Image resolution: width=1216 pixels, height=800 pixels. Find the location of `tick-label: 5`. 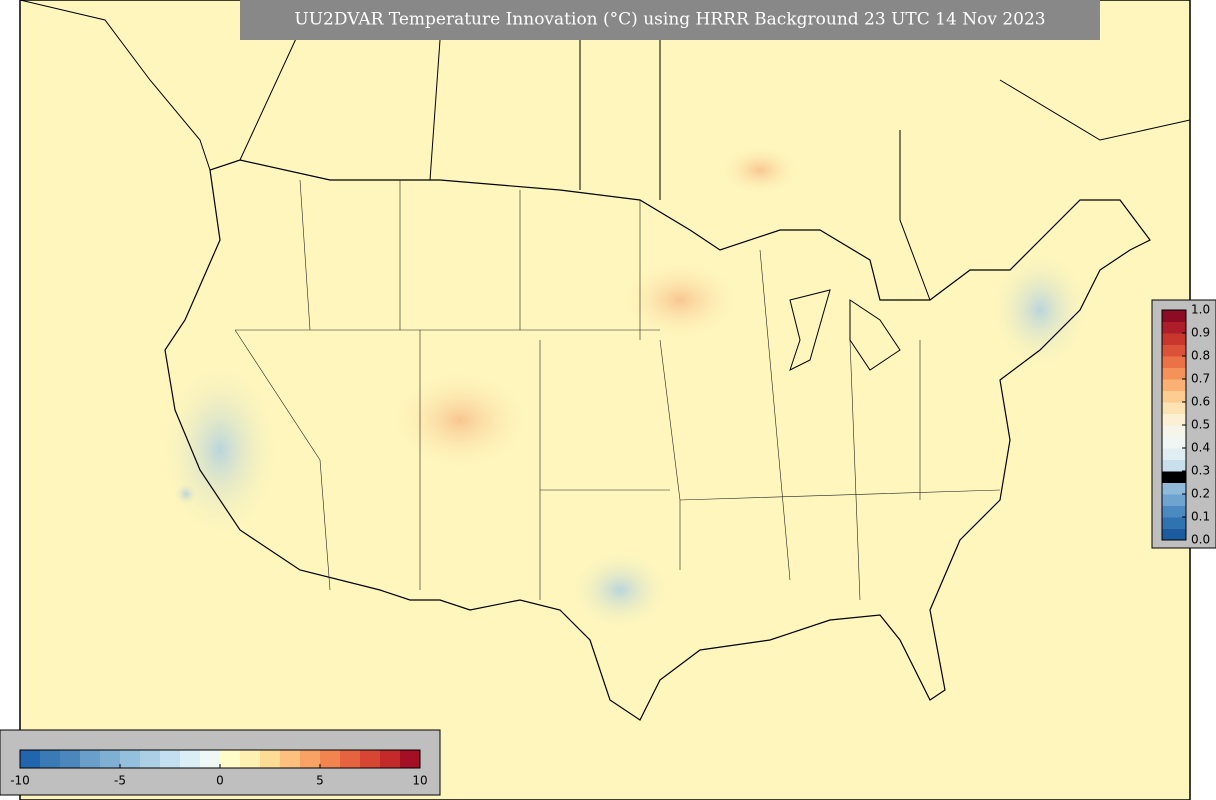

tick-label: 5 is located at coordinates (320, 781).